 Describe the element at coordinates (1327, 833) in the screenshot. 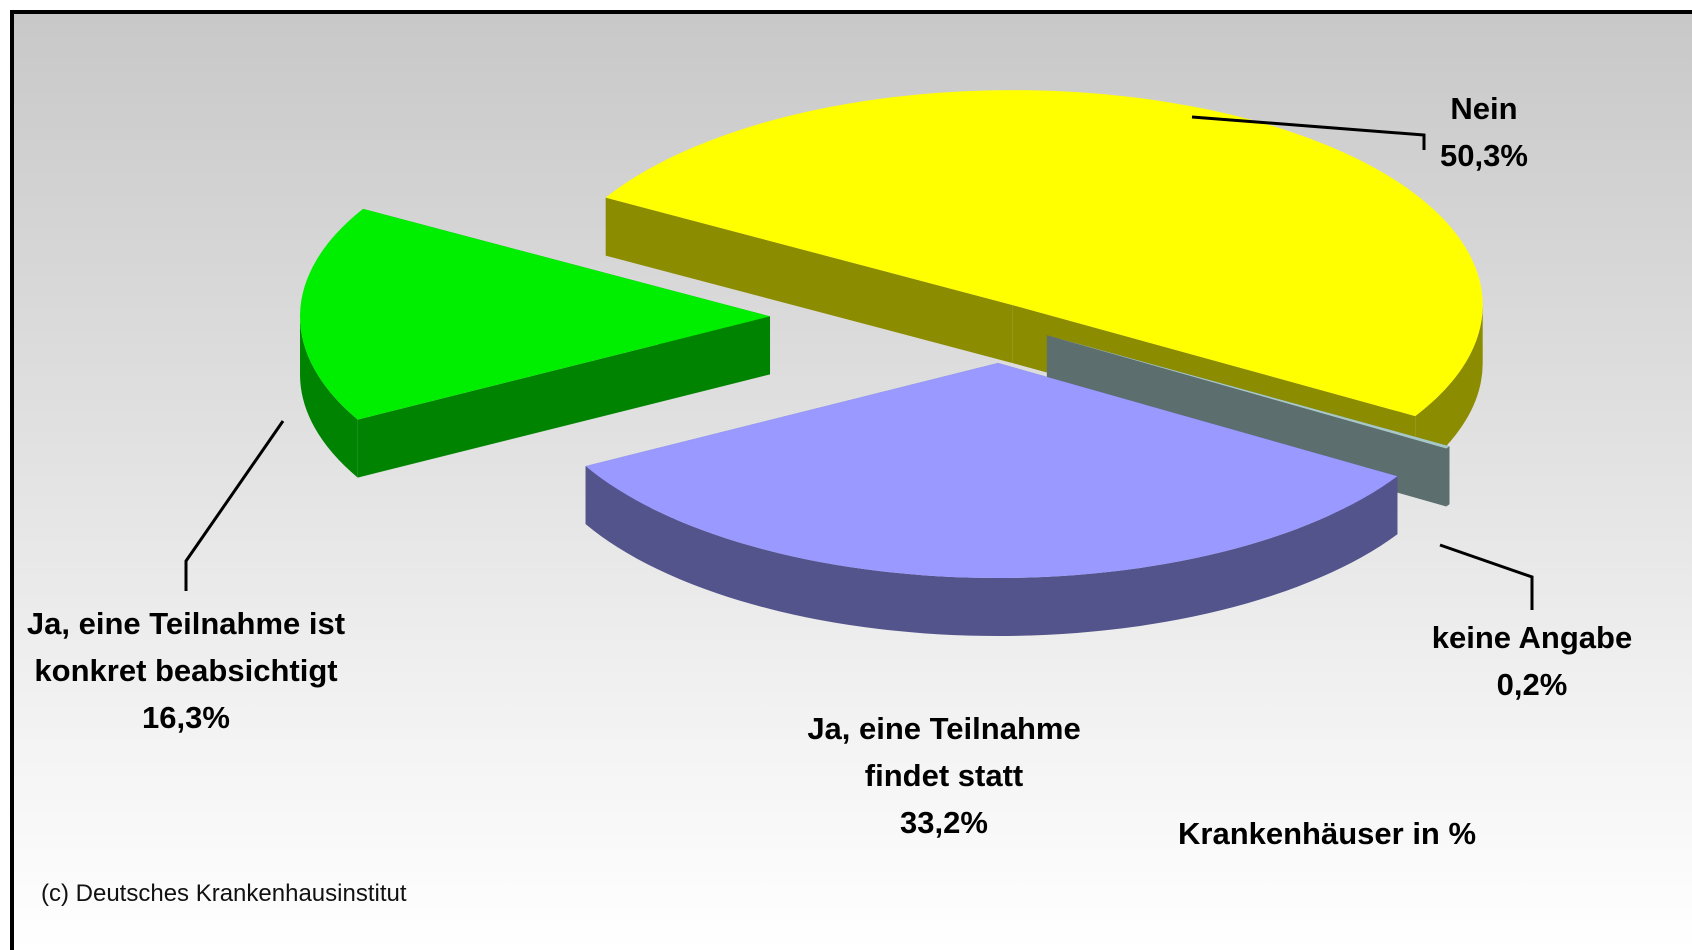

I see `subtitle: Krankenhäuser in %` at that location.